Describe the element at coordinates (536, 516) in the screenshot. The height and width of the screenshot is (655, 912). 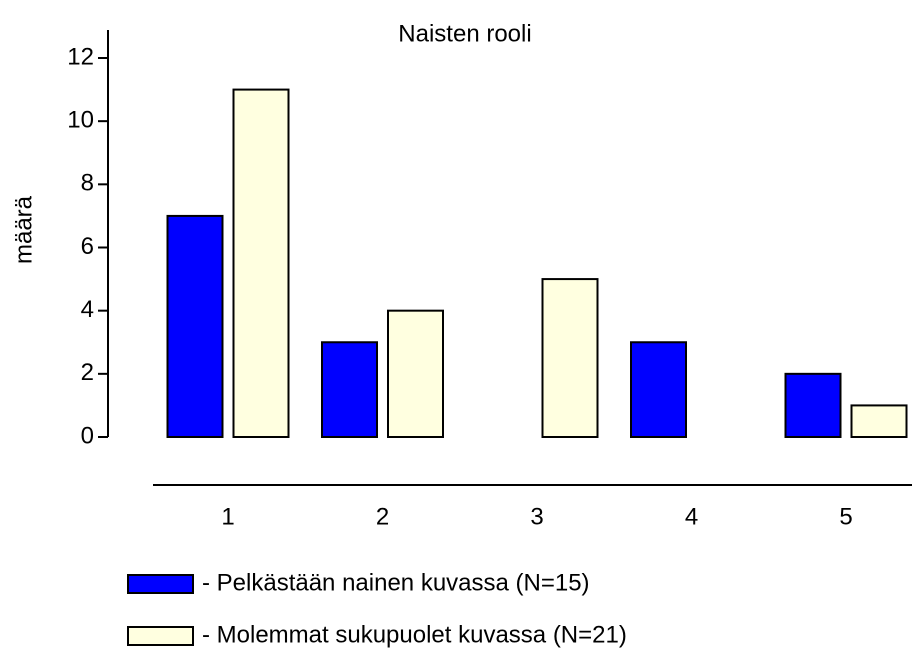
I see `x-tick-label: 3` at that location.